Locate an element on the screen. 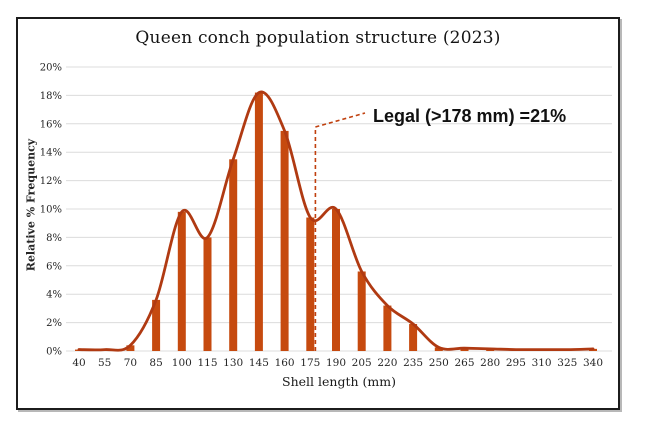 The image size is (645, 430). y-tick-label: 20% is located at coordinates (51, 68).